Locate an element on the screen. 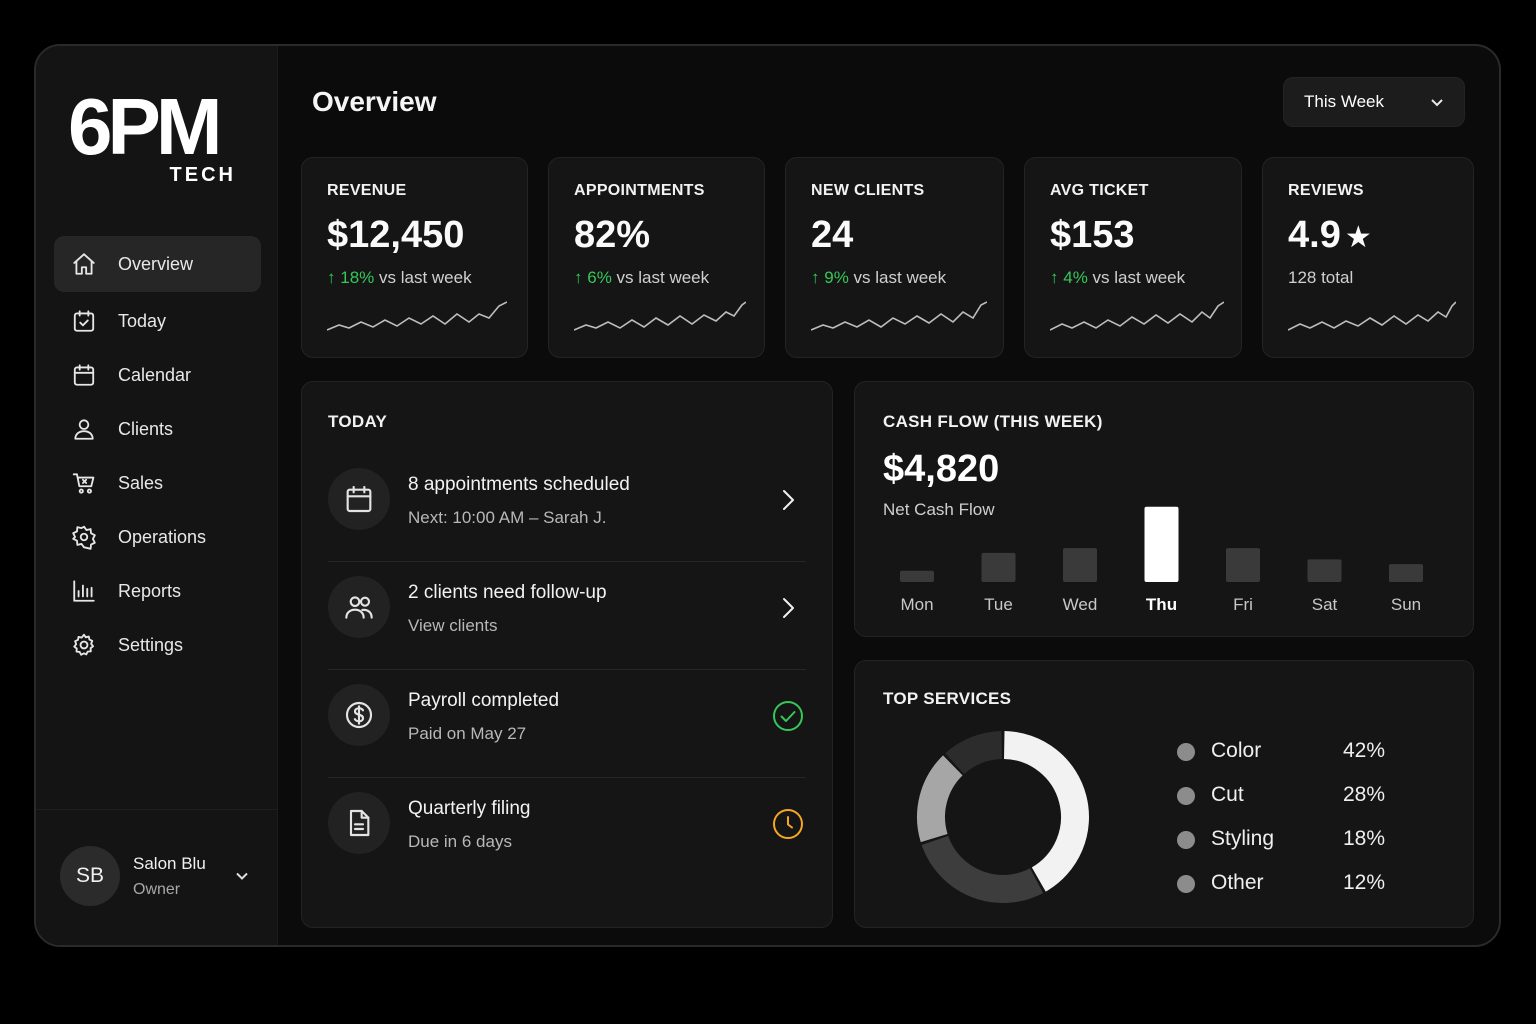  task-quarterly-filing: Quarterly filing Due in 6 days is located at coordinates (567, 832).